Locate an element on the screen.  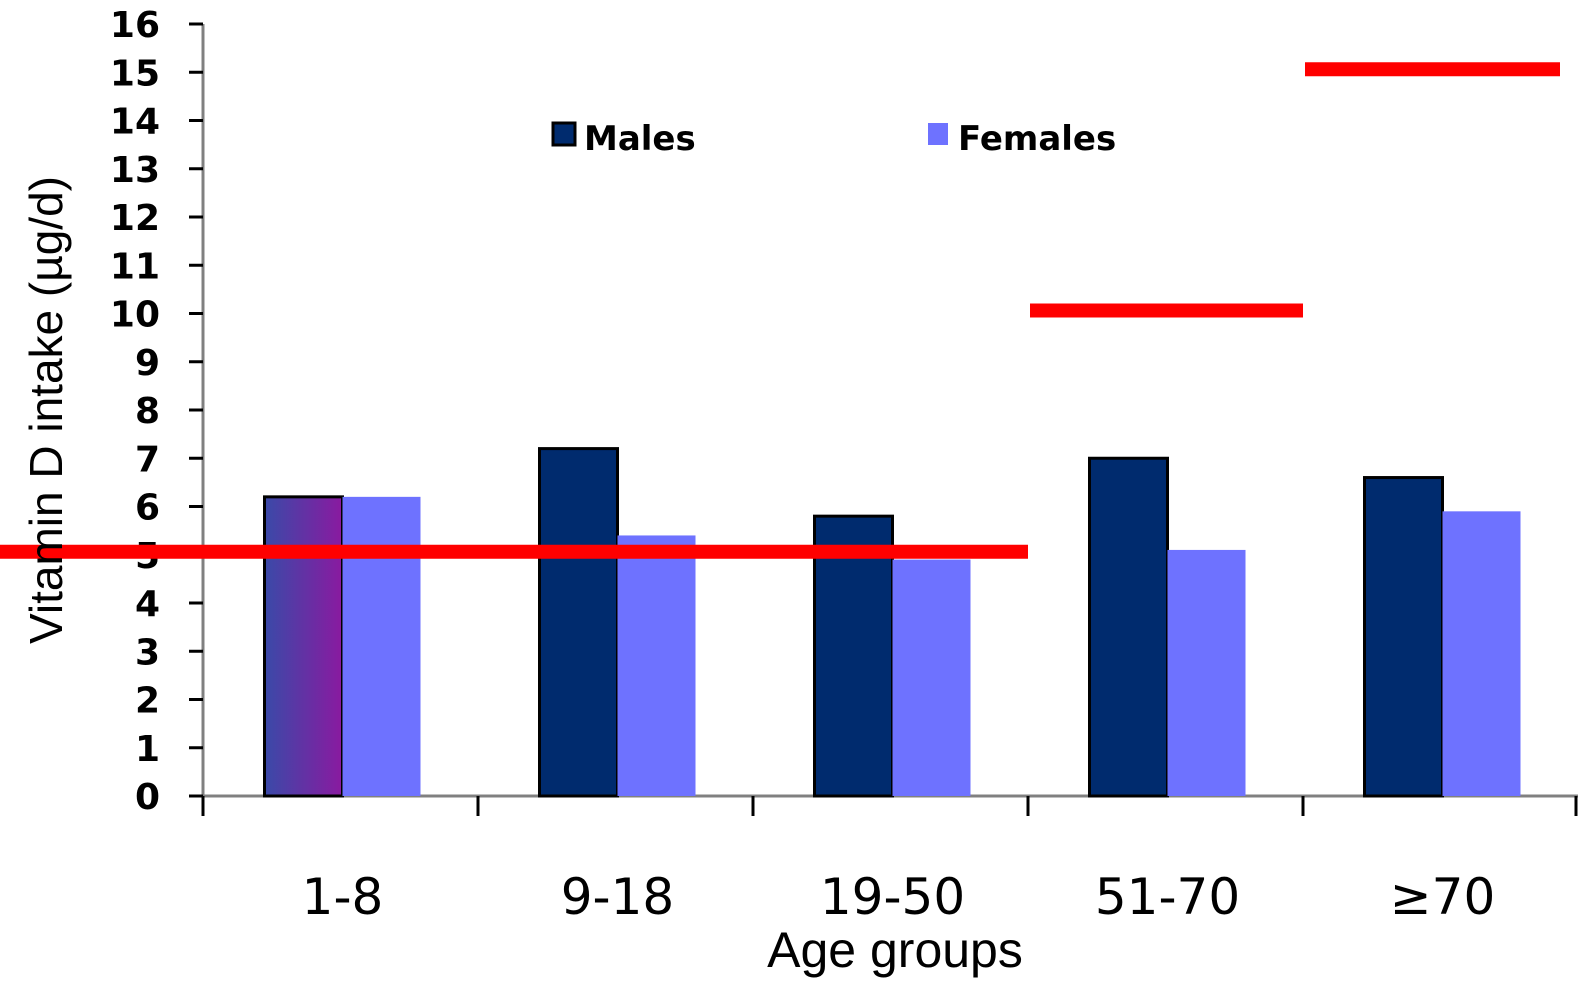
y-tick-label: 0 is located at coordinates (147, 797).